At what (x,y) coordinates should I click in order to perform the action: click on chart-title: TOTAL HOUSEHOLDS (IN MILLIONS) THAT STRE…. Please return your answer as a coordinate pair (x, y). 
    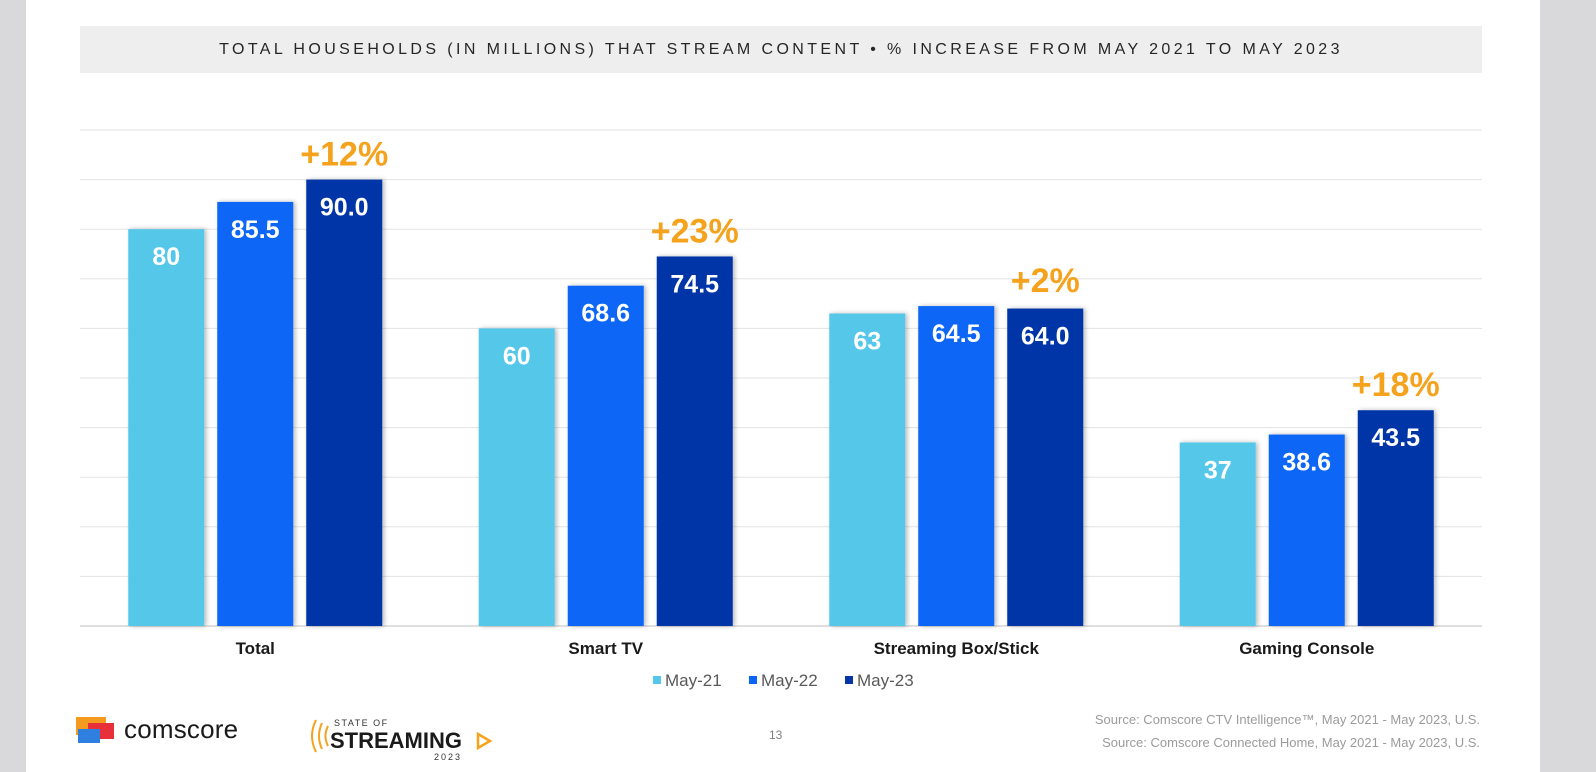
    Looking at the image, I should click on (781, 49).